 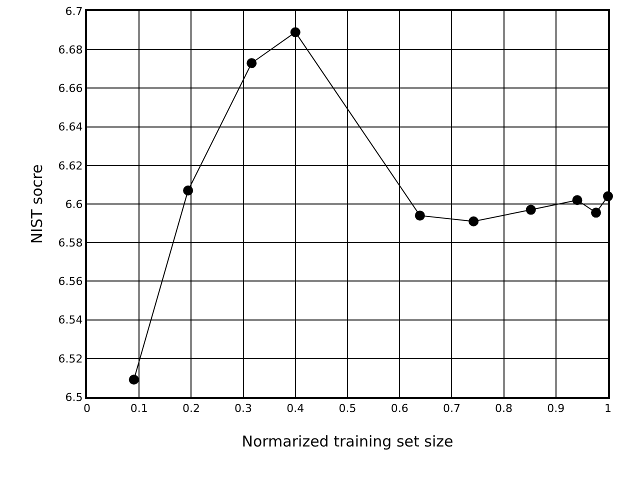 I want to click on y-tick-label: 6.5, so click(x=74, y=397).